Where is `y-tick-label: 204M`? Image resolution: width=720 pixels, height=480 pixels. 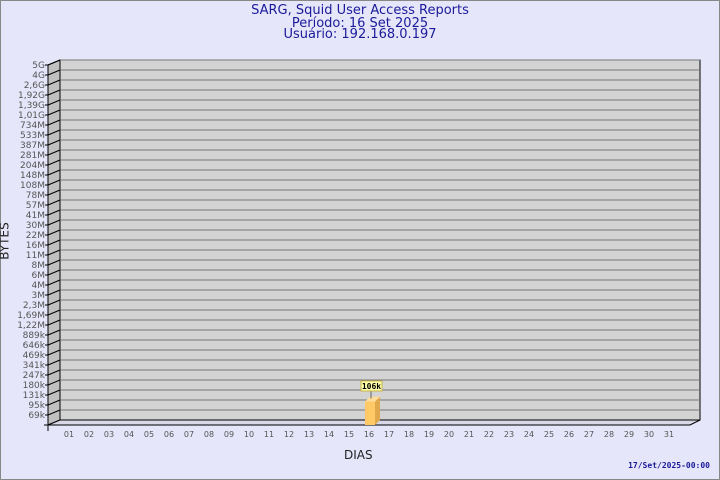 y-tick-label: 204M is located at coordinates (32, 166).